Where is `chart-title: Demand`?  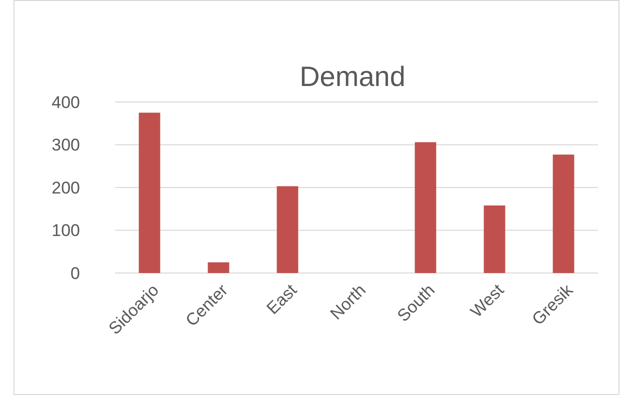
chart-title: Demand is located at coordinates (353, 76).